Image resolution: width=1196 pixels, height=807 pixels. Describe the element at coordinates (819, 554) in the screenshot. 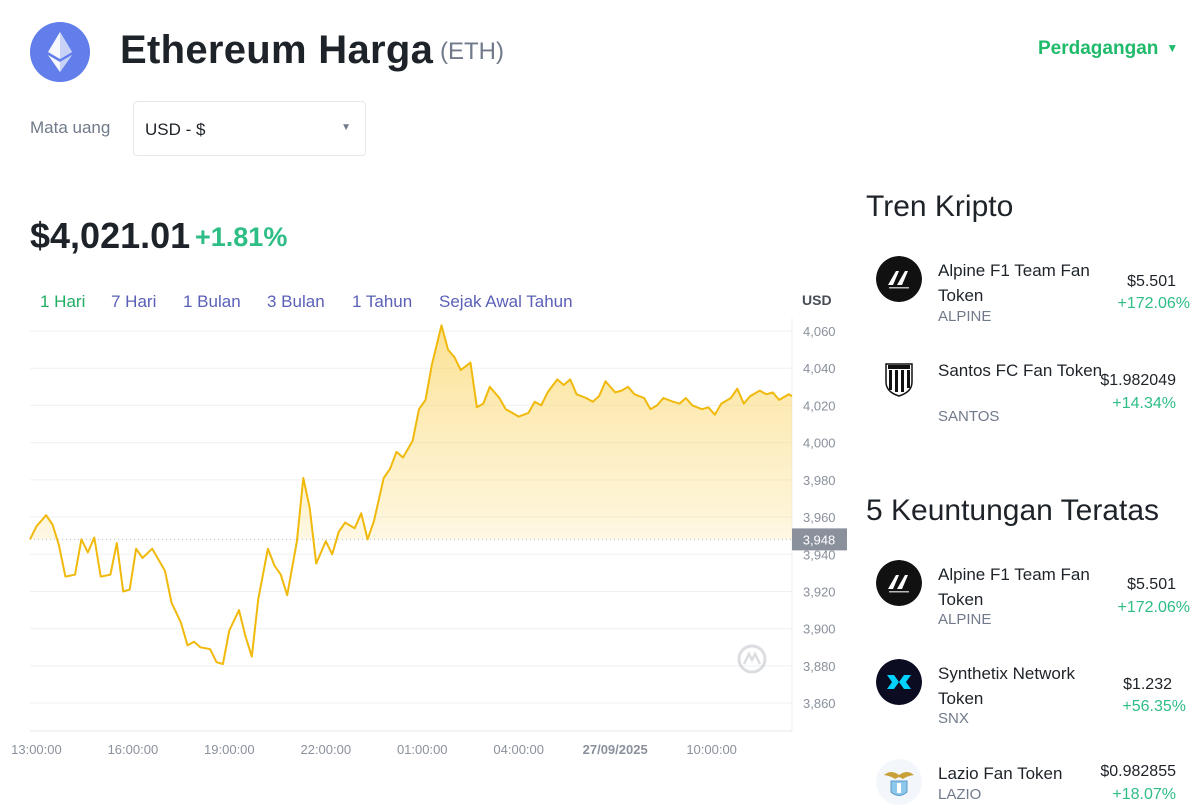

I see `y-tick-label: 3,940` at that location.